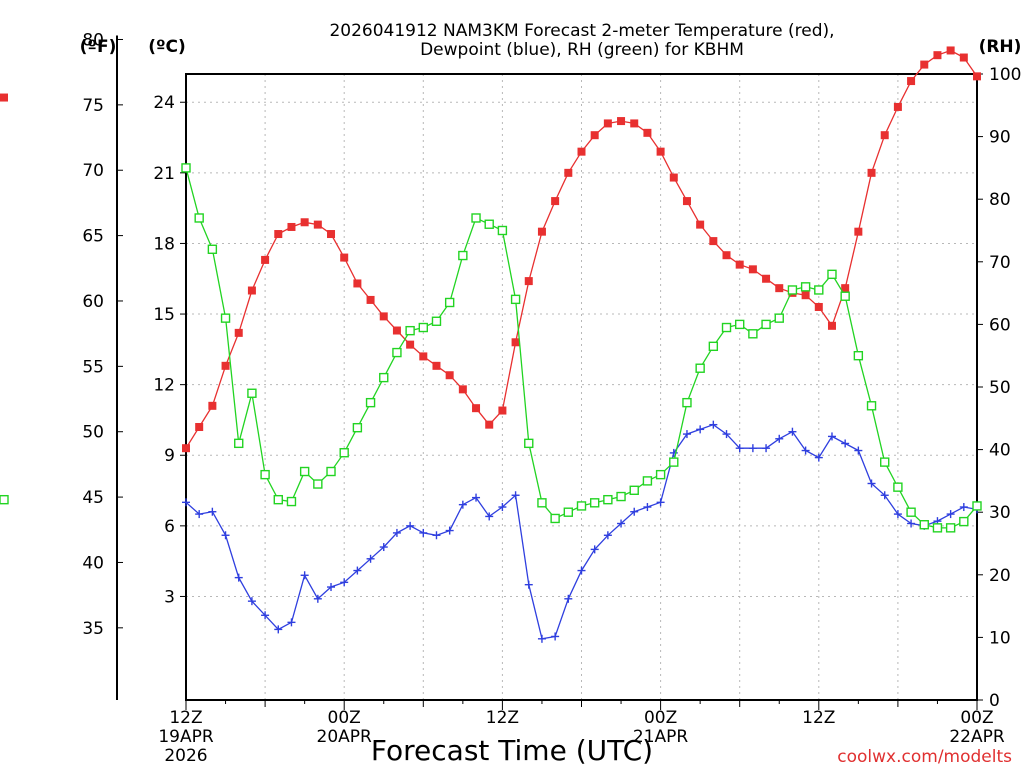 This screenshot has height=768, width=1024. Describe the element at coordinates (994, 701) in the screenshot. I see `rh-tick-label: 0` at that location.